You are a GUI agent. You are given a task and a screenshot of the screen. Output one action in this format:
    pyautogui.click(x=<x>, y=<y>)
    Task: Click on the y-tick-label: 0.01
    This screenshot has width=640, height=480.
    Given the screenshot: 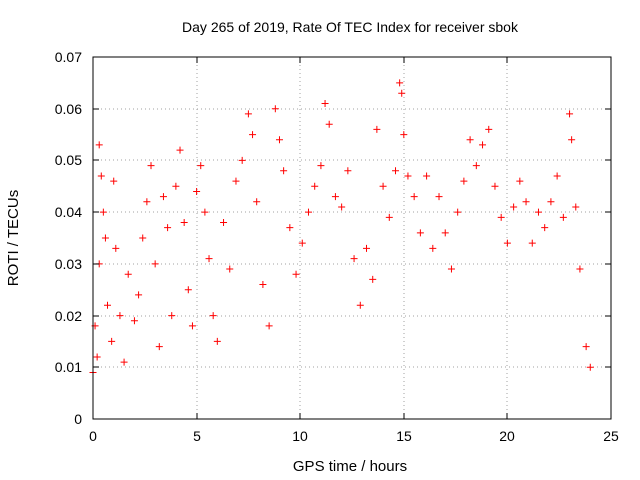 What is the action you would take?
    pyautogui.click(x=68, y=367)
    